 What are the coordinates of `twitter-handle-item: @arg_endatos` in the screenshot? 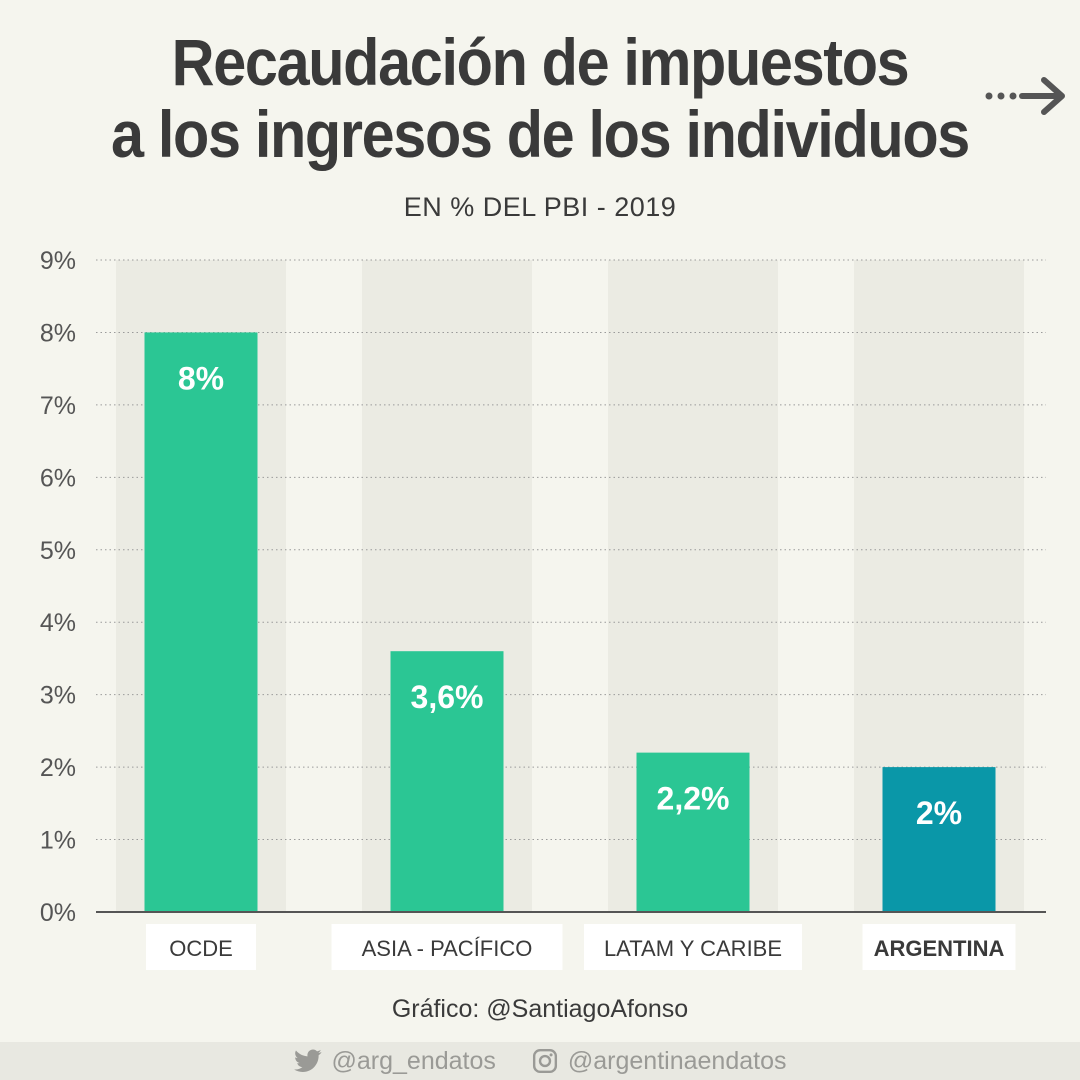 It's located at (394, 1061).